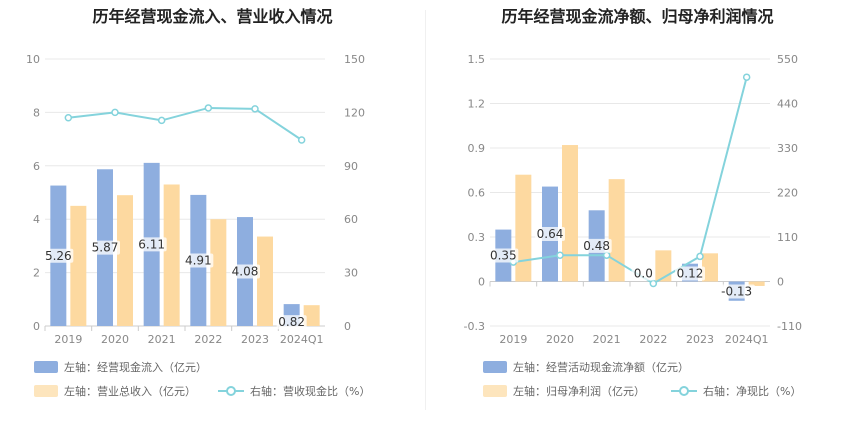 The width and height of the screenshot is (850, 437). Describe the element at coordinates (115, 391) in the screenshot. I see `left-legend-bar2: 左轴：营业总收入（亿元）` at that location.